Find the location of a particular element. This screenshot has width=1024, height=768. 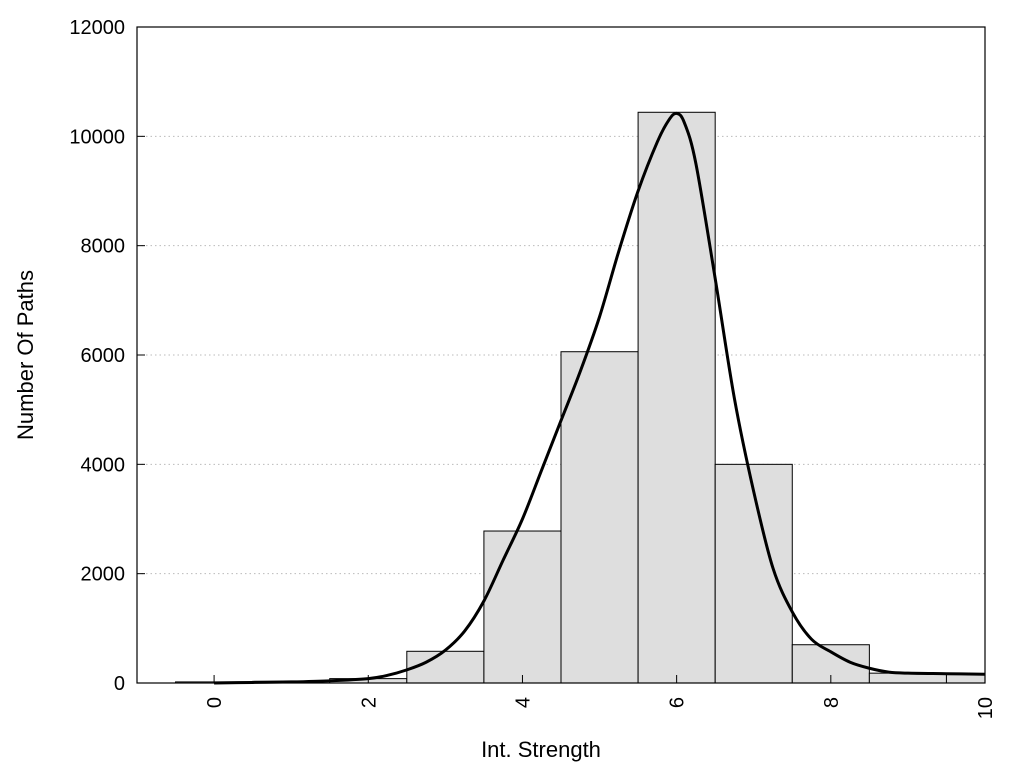

y-tick-label: 4000 is located at coordinates (103, 465).